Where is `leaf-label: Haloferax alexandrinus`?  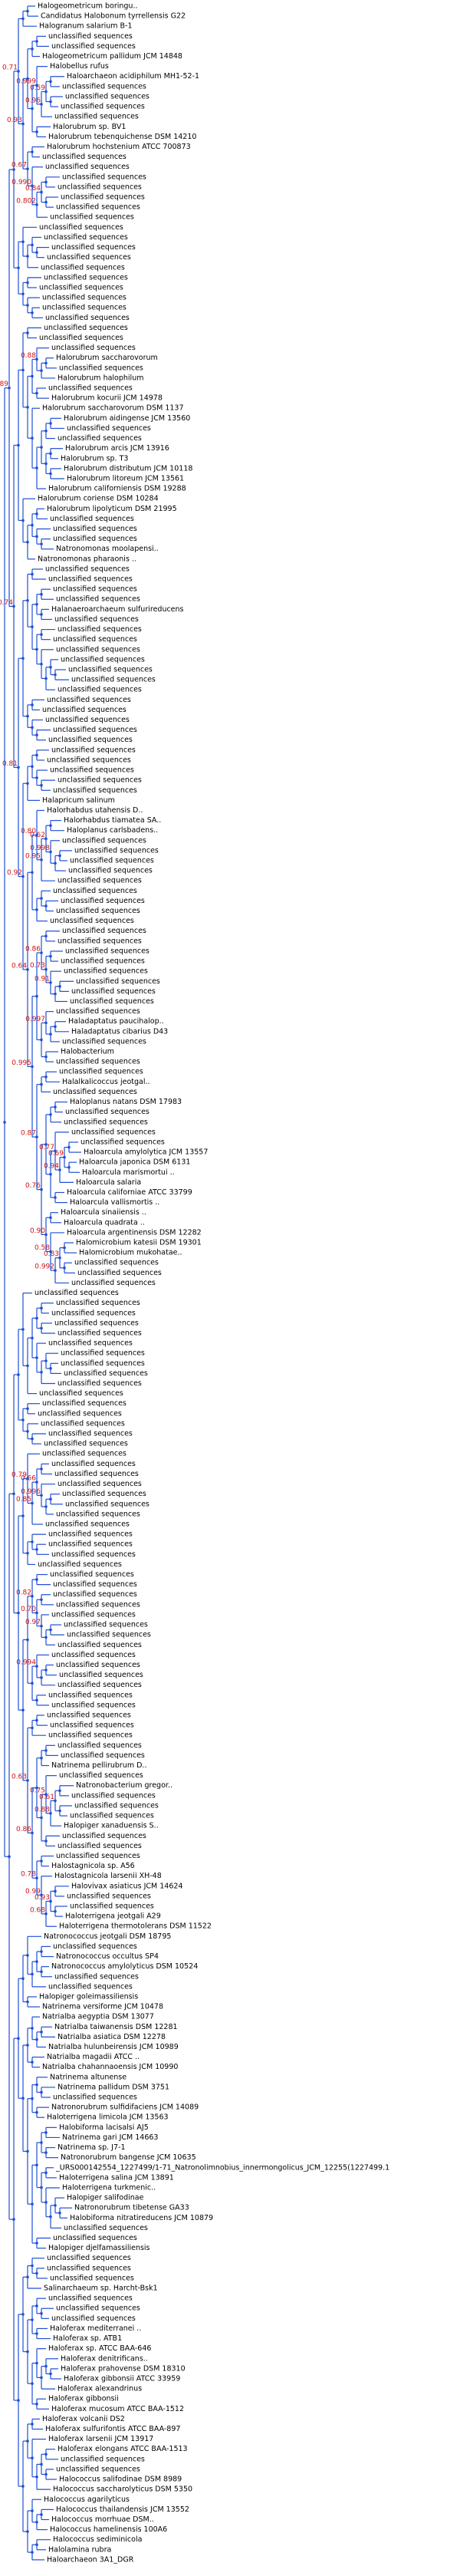 leaf-label: Haloferax alexandrinus is located at coordinates (100, 2389).